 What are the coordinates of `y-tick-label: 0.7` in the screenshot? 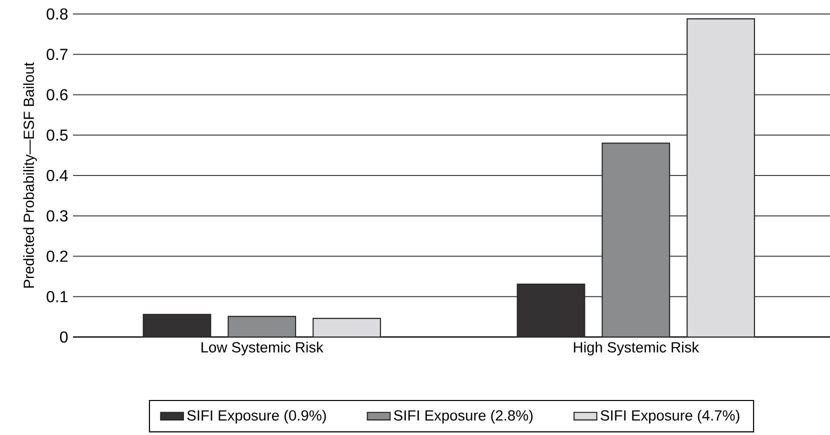 It's located at (57, 54).